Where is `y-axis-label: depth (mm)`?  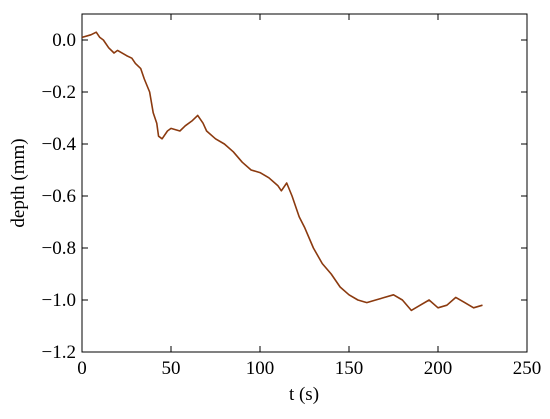
y-axis-label: depth (mm) is located at coordinates (18, 182).